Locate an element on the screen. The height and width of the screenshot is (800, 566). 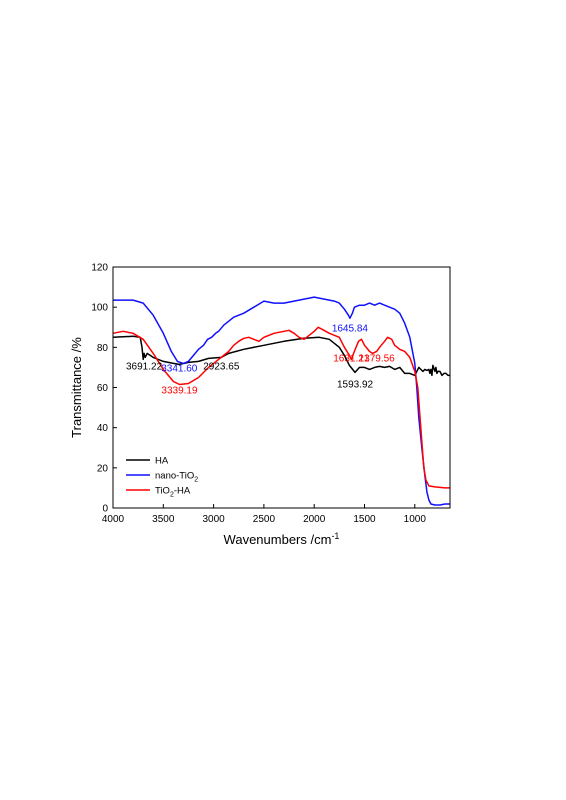
x-axis-title: Wavenumbers /cm-1 is located at coordinates (282, 539).